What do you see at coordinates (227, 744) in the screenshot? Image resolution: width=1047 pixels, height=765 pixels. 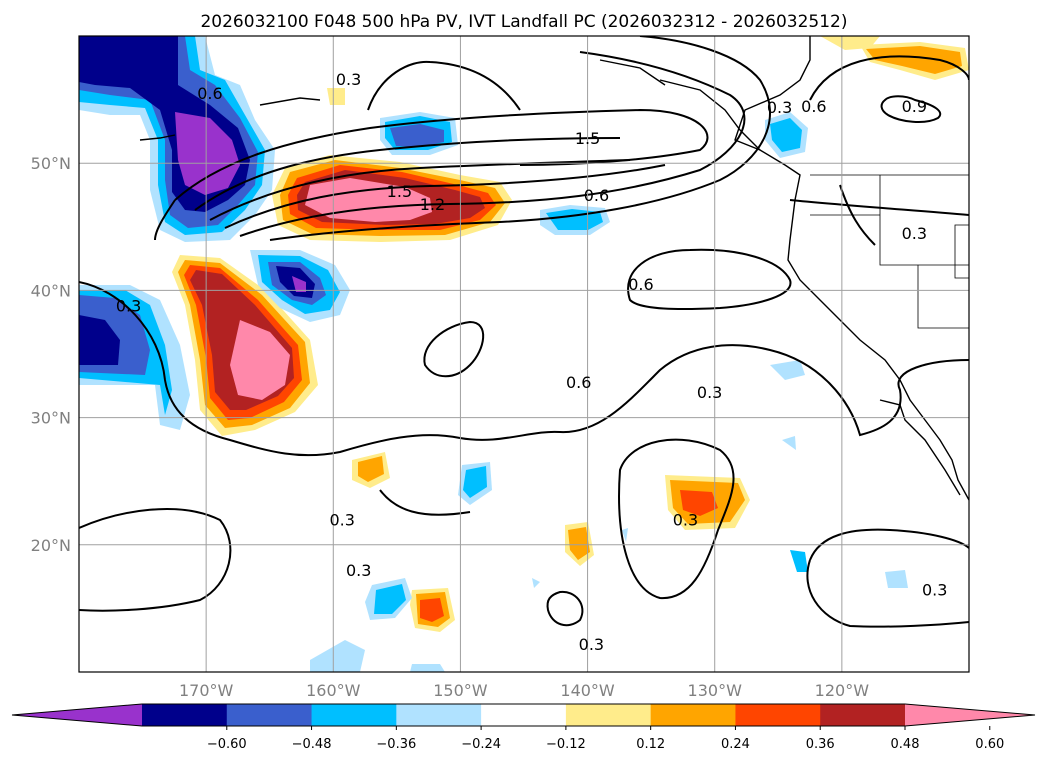 I see `colorbar-tick-label: −0.60` at bounding box center [227, 744].